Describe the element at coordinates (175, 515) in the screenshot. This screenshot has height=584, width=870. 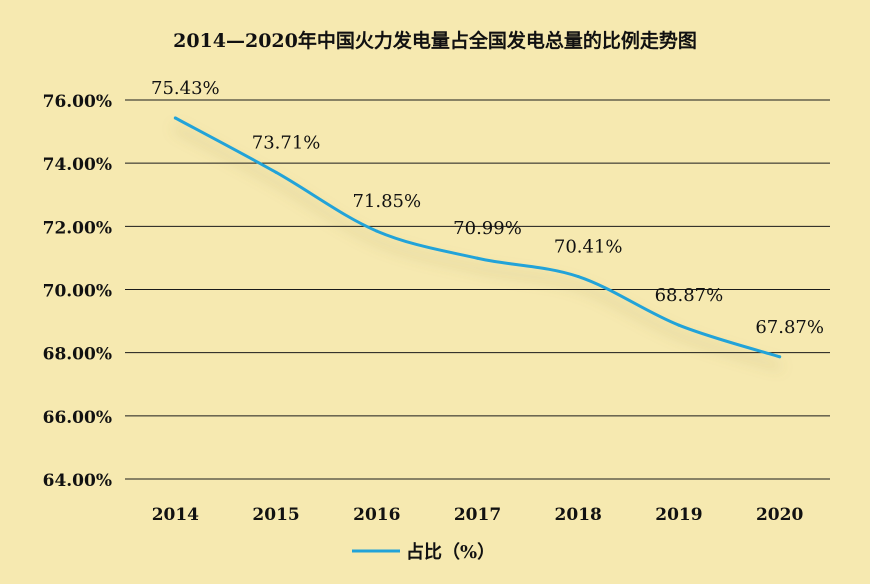
I see `x-tick-label: 2014` at that location.